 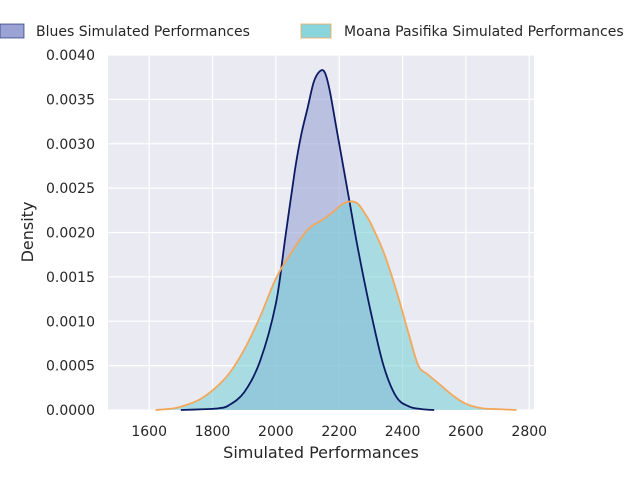 What do you see at coordinates (70, 56) in the screenshot?
I see `y-tick-label: 0.0040` at bounding box center [70, 56].